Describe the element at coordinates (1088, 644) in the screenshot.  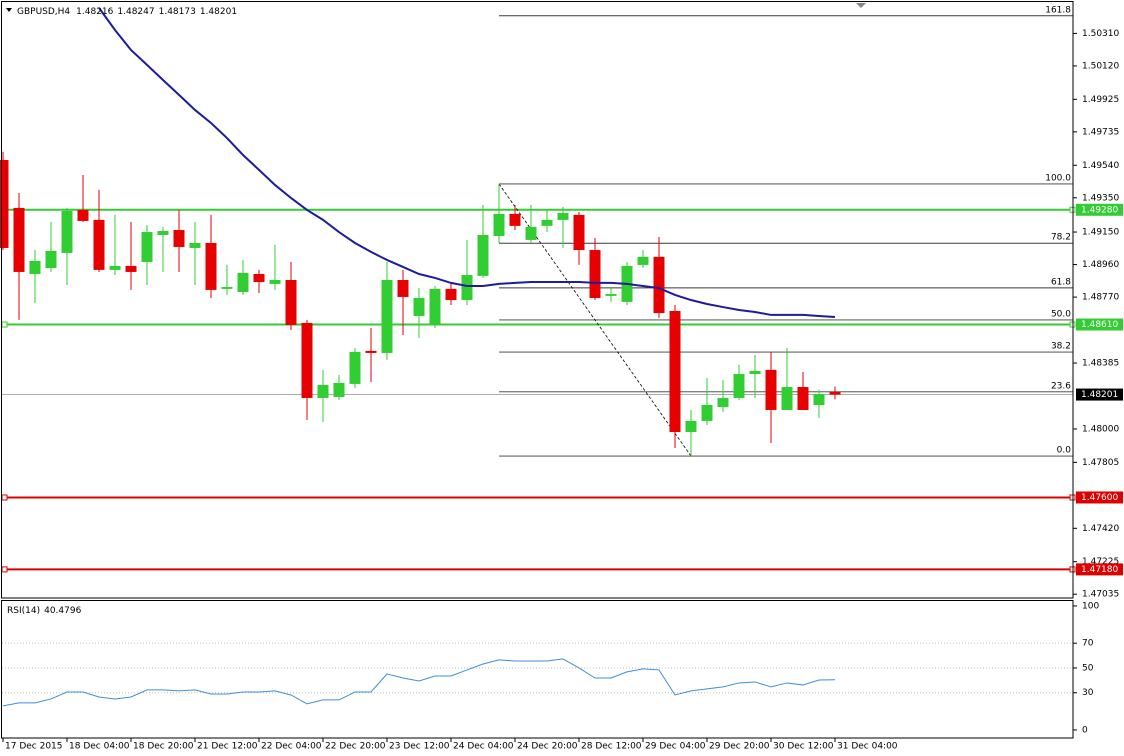
I see `rsi-tick-label: 70` at that location.